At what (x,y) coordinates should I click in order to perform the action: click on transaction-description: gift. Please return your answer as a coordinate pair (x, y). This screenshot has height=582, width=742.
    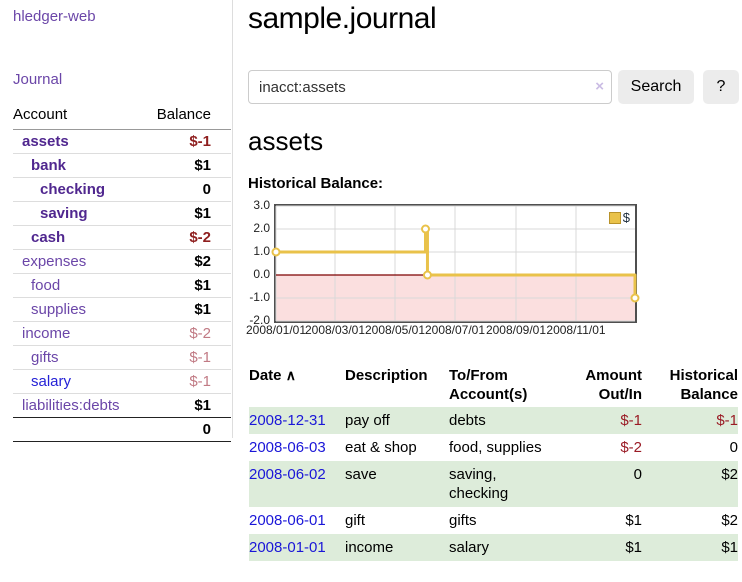
    Looking at the image, I should click on (355, 520).